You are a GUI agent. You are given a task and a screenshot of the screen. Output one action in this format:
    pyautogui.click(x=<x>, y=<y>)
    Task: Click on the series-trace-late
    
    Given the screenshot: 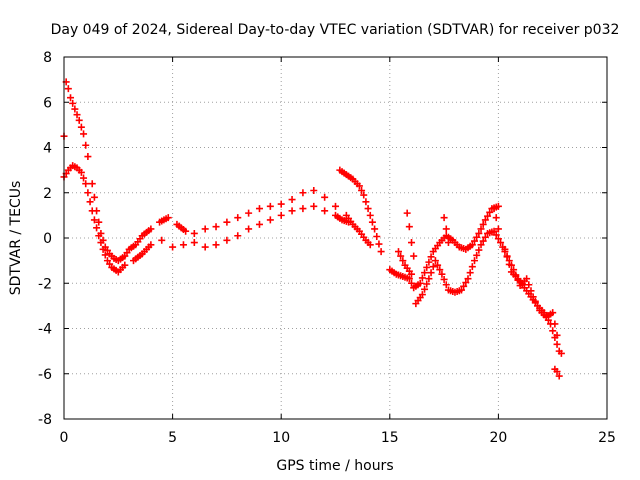 What is the action you would take?
    pyautogui.click(x=450, y=261)
    